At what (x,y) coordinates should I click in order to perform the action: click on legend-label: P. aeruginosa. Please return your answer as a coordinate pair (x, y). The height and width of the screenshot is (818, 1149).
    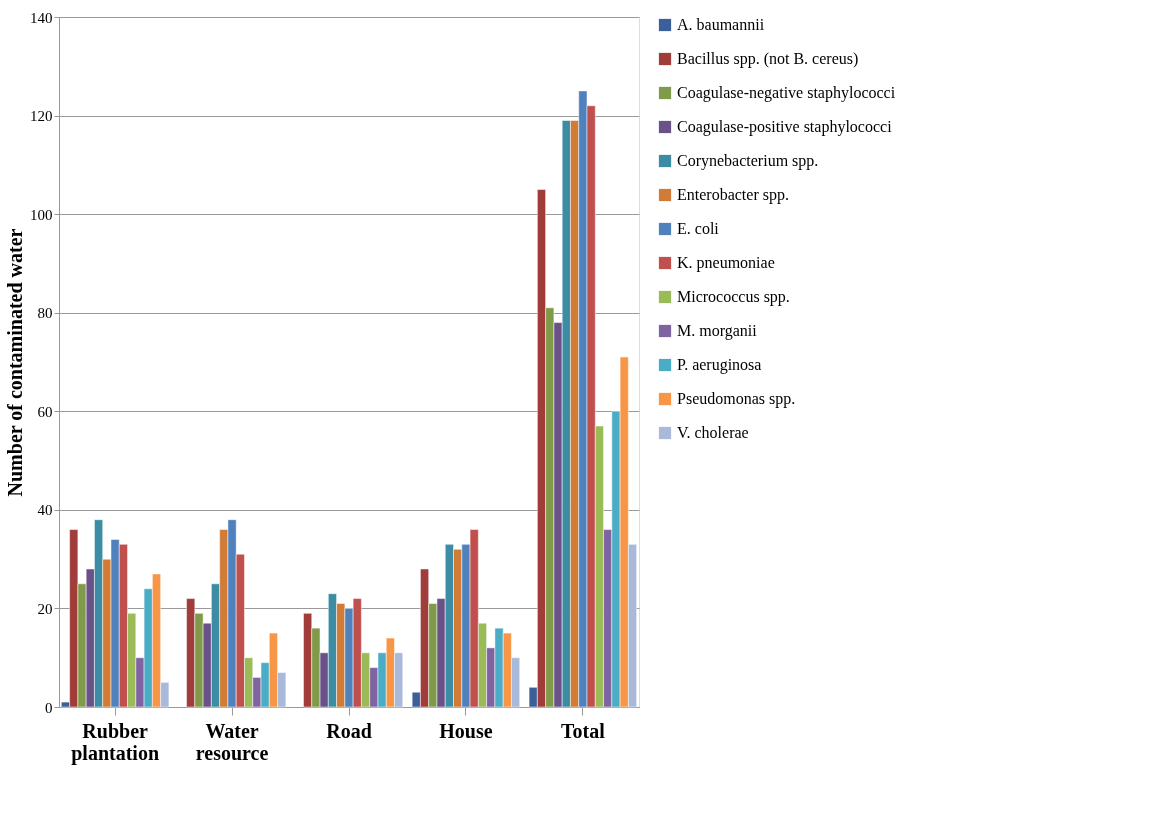
    Looking at the image, I should click on (719, 365).